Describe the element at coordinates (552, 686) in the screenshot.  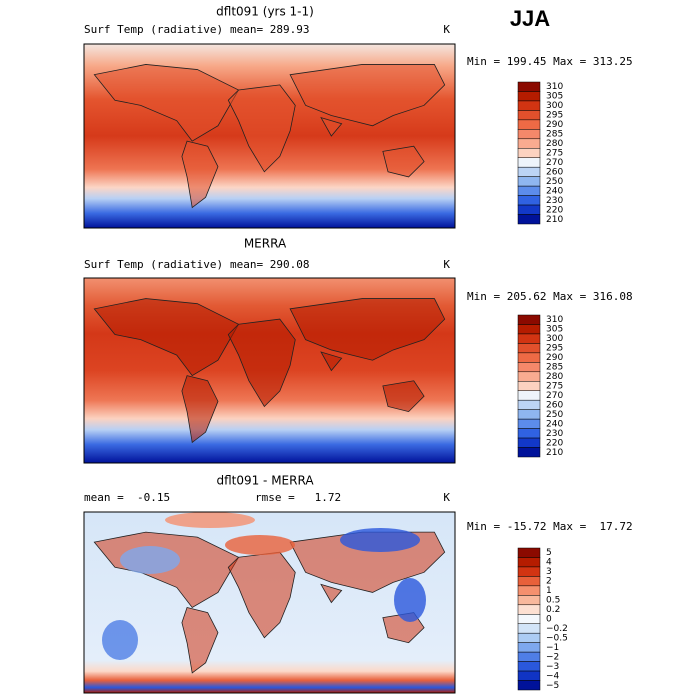
I see `colorbar-label: −5` at that location.